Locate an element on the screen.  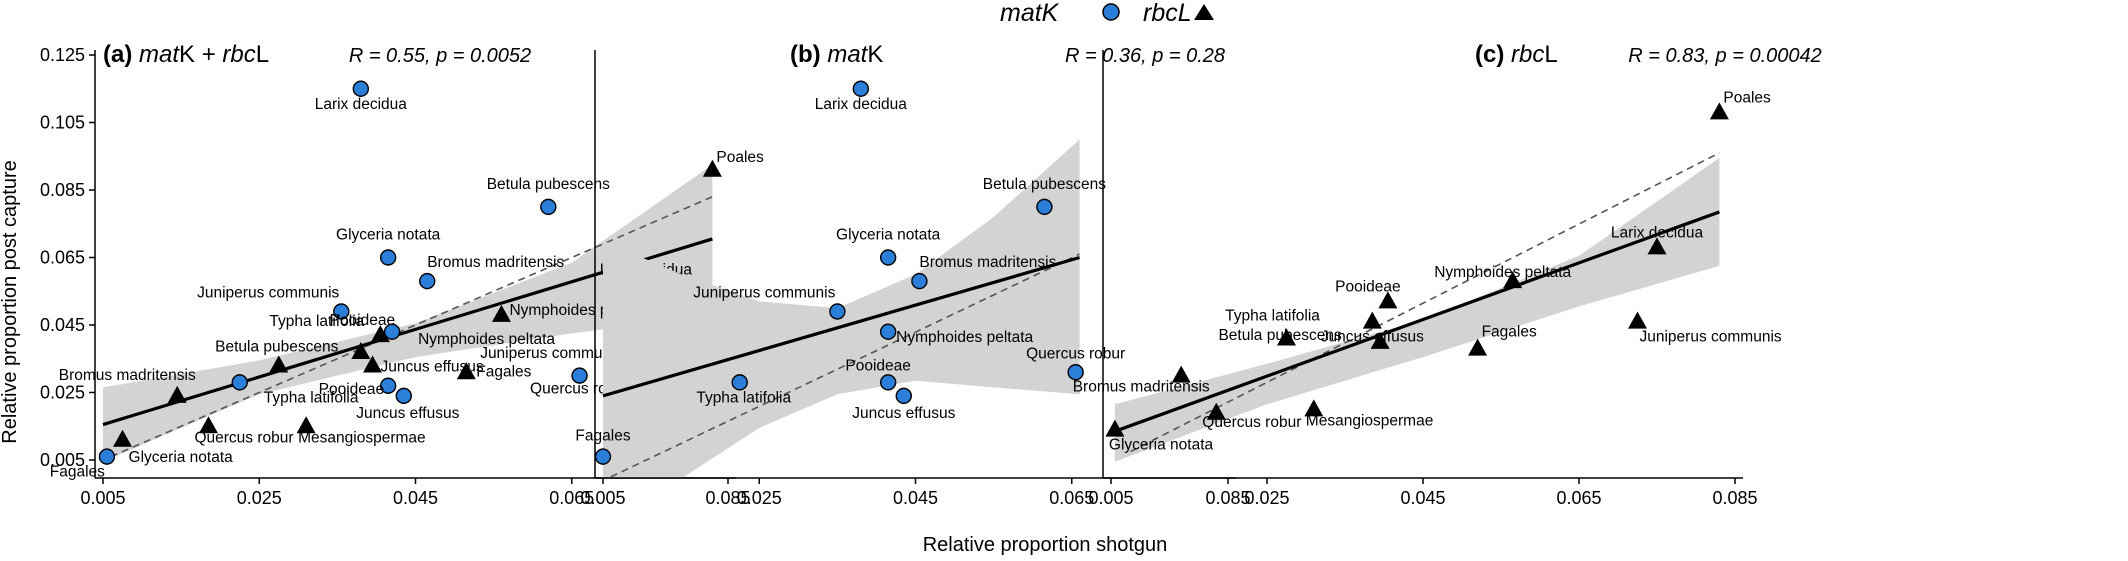
point-label: Quercus robur is located at coordinates (243, 437).